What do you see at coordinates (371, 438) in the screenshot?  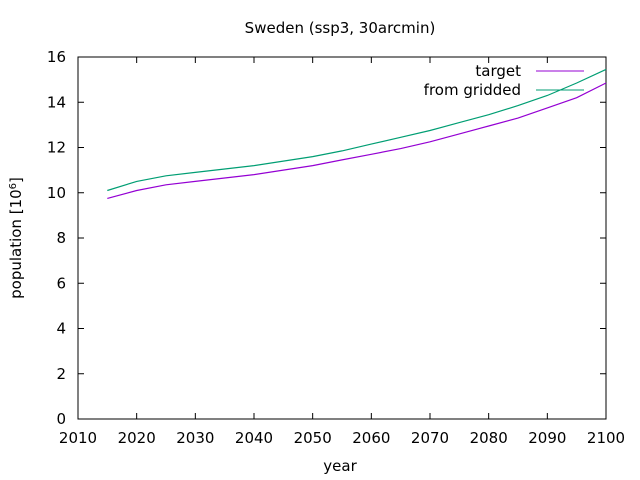 I see `x-tick-label: 2060` at bounding box center [371, 438].